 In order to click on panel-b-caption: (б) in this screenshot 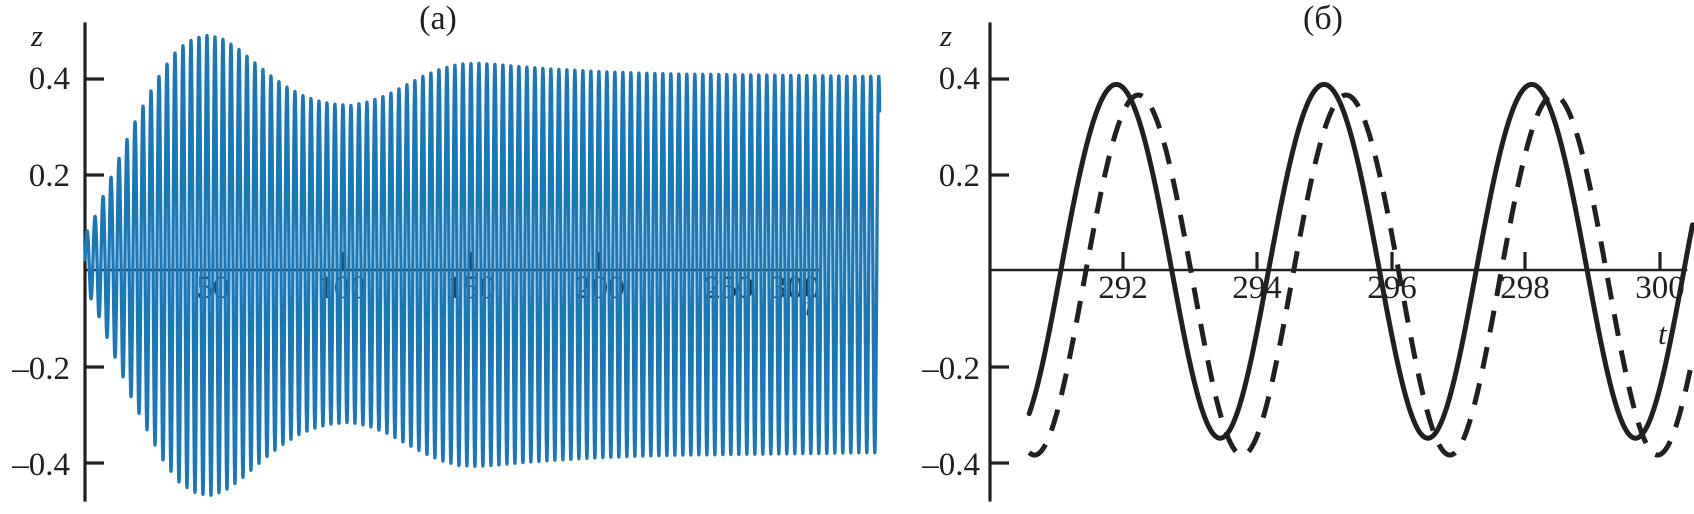, I will do `click(1323, 18)`.